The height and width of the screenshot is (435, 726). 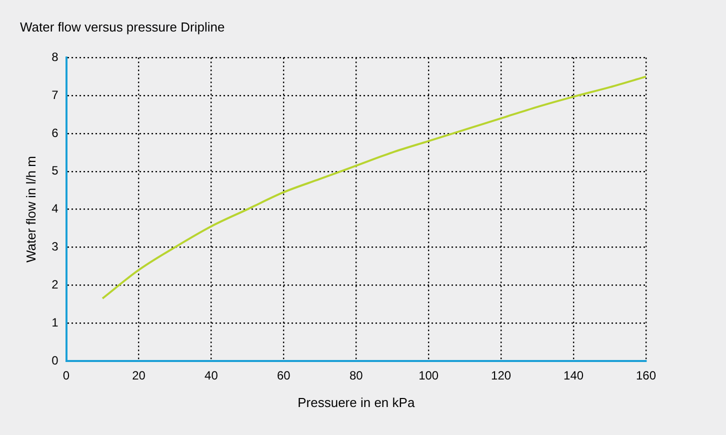 What do you see at coordinates (55, 209) in the screenshot?
I see `y-tick-label: 4` at bounding box center [55, 209].